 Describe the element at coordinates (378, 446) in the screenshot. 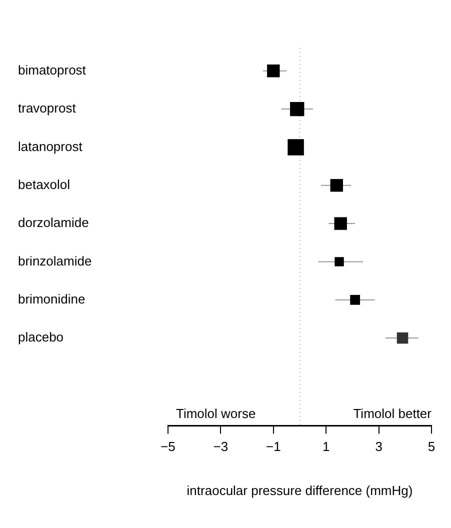

I see `x-tick-label: 3` at that location.